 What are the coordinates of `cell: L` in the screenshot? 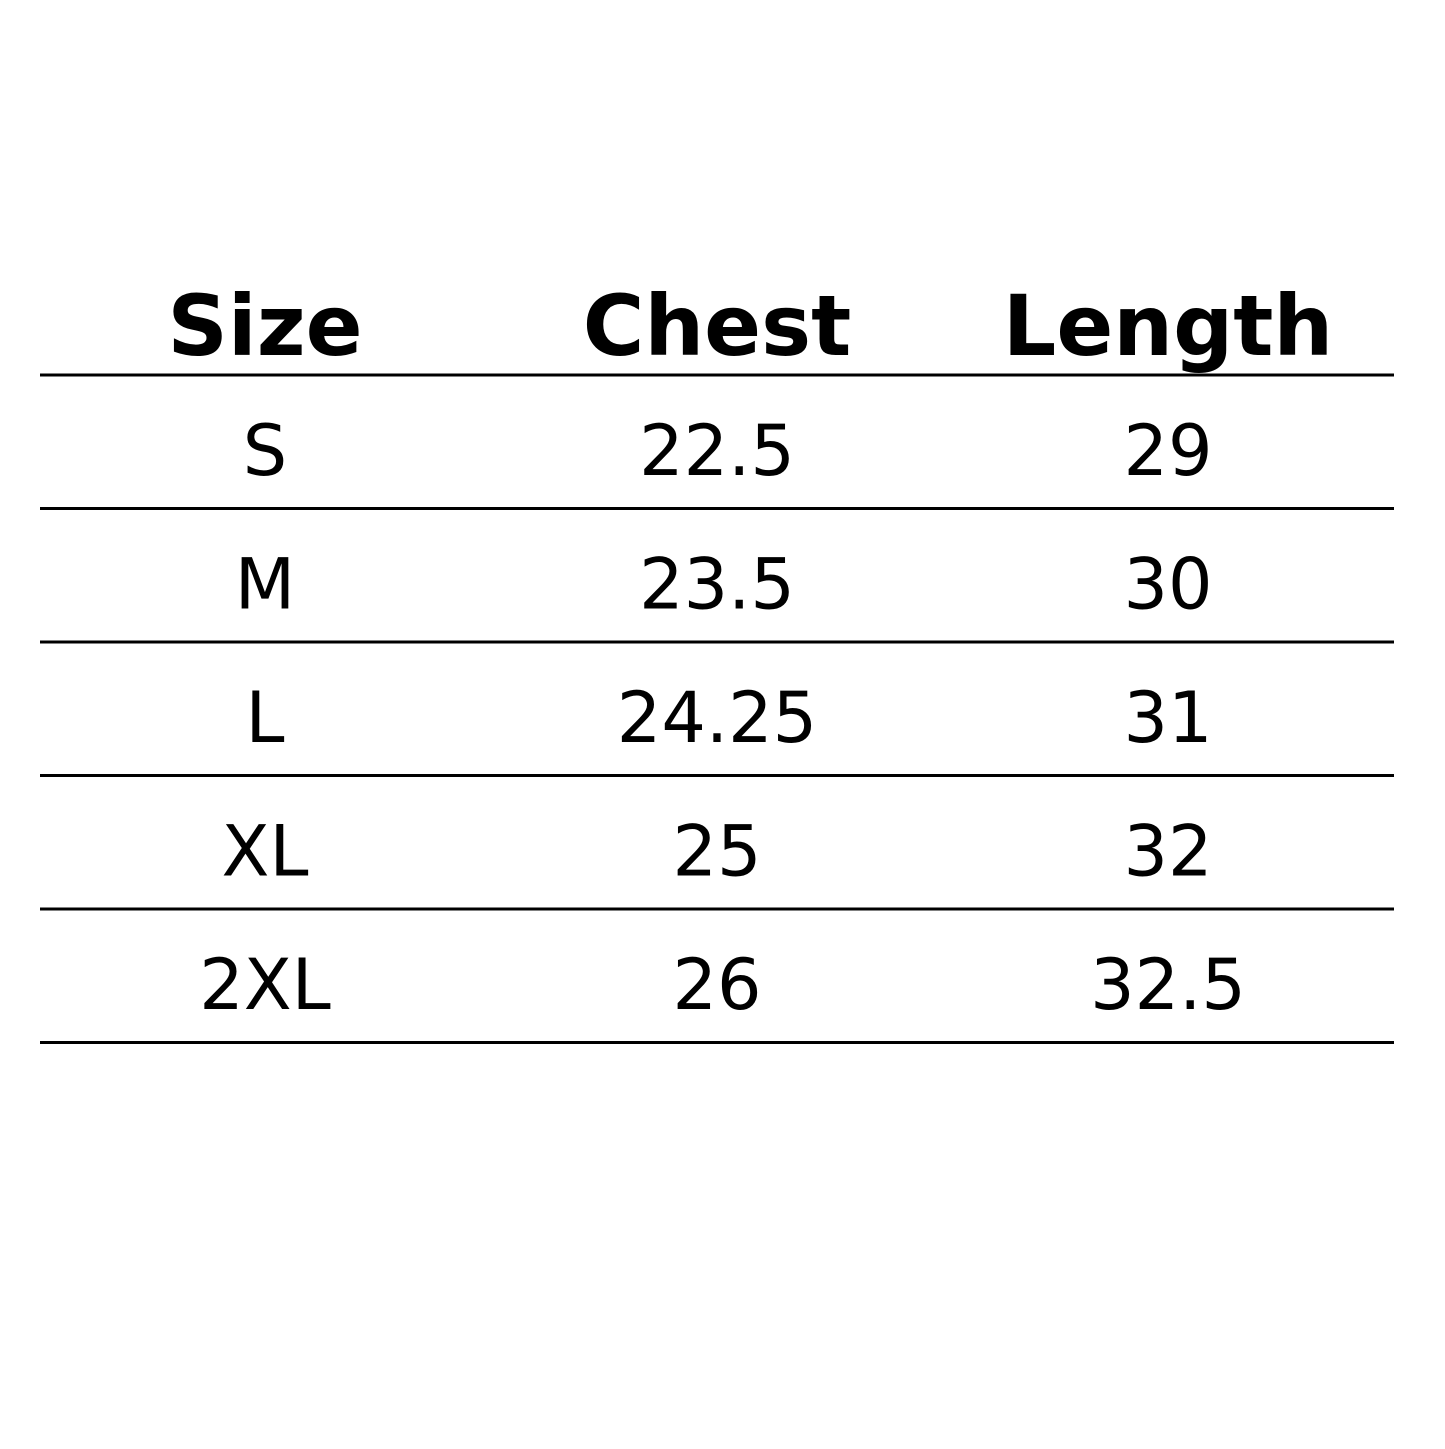 It's located at (265, 718).